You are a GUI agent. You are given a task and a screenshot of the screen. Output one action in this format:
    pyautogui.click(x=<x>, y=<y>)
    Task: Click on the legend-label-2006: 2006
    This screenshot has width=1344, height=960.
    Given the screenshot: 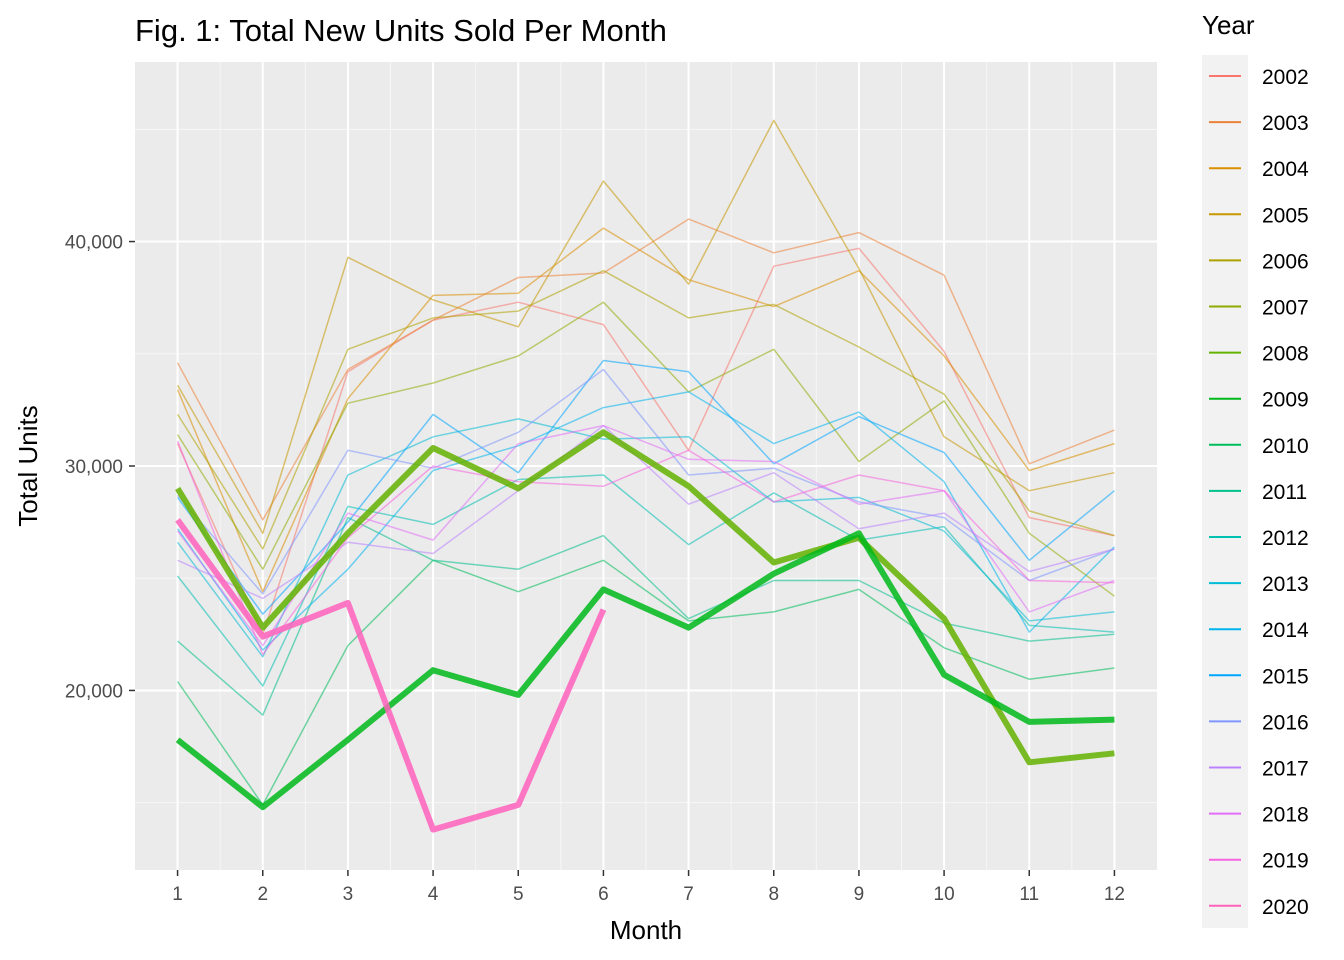 What is the action you would take?
    pyautogui.click(x=1285, y=261)
    